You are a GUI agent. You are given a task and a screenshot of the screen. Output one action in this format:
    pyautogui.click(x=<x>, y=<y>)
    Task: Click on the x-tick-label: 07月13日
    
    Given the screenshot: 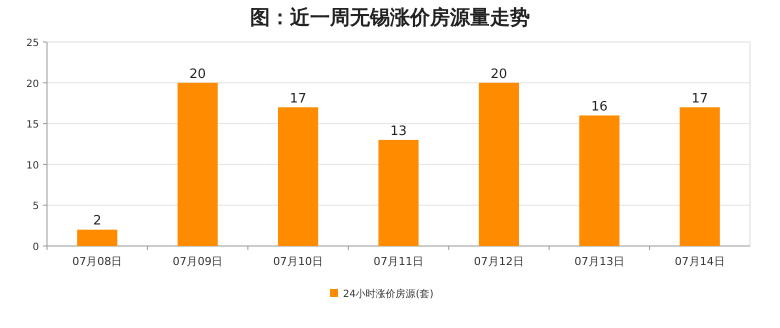 What is the action you would take?
    pyautogui.click(x=599, y=261)
    